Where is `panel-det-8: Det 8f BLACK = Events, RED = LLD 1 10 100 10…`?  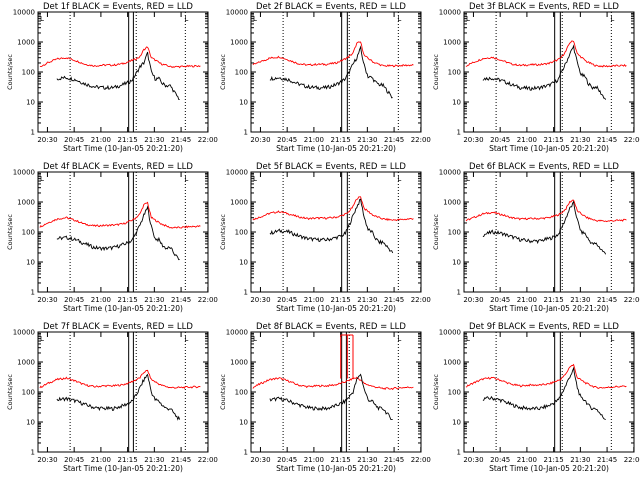
panel-det-8: Det 8f BLACK = Events, RED = LLD 1 10 100 10… is located at coordinates (325, 397).